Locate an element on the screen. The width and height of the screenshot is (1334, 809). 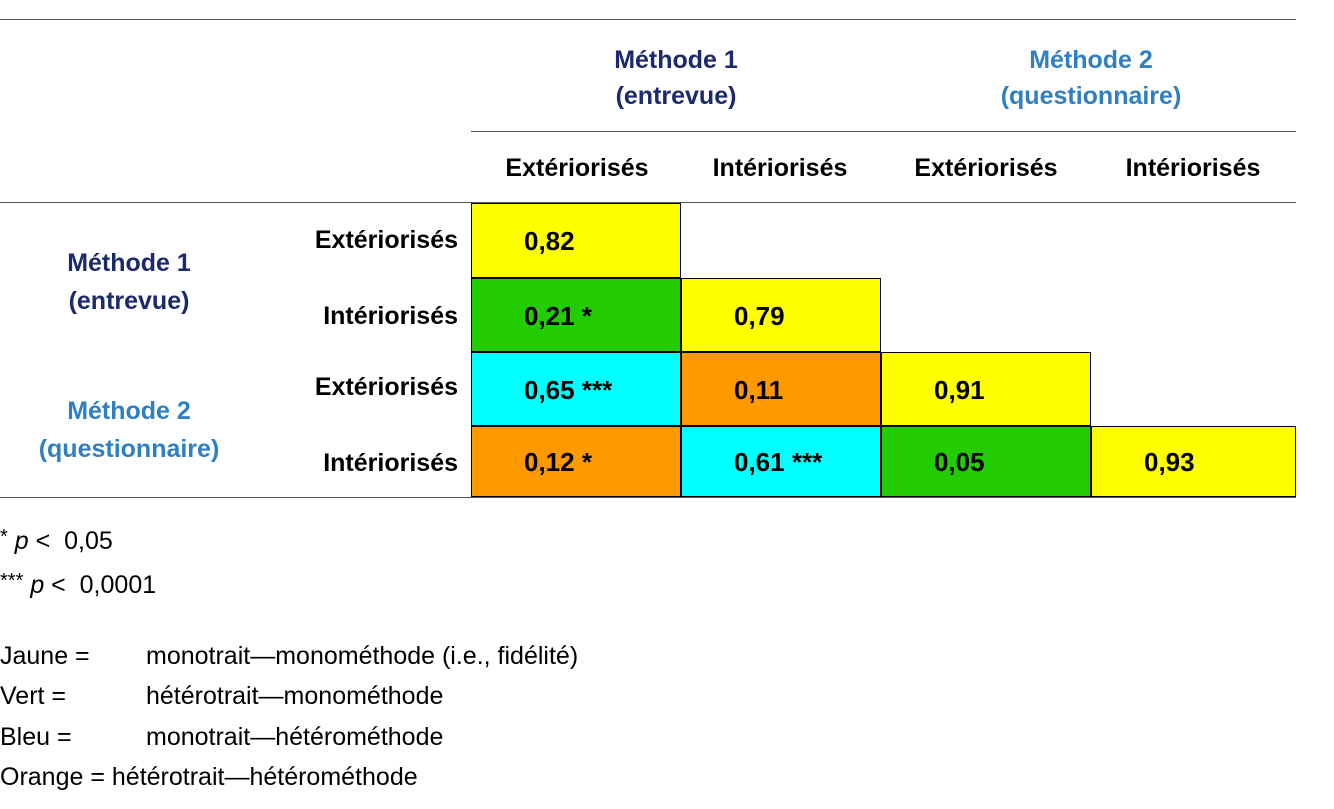
legend-blue-text: monotrait—hétérométhode is located at coordinates (295, 737).